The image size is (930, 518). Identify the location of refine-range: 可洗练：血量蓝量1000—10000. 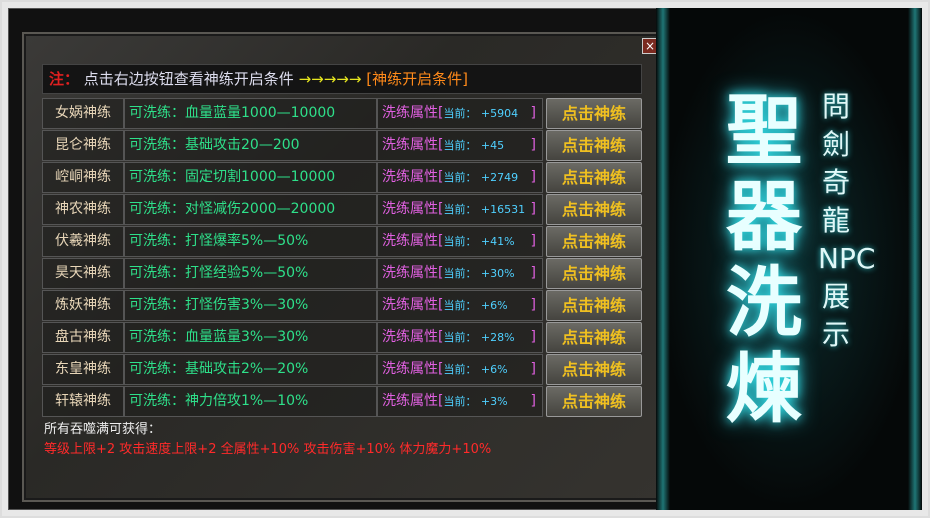
(250, 113).